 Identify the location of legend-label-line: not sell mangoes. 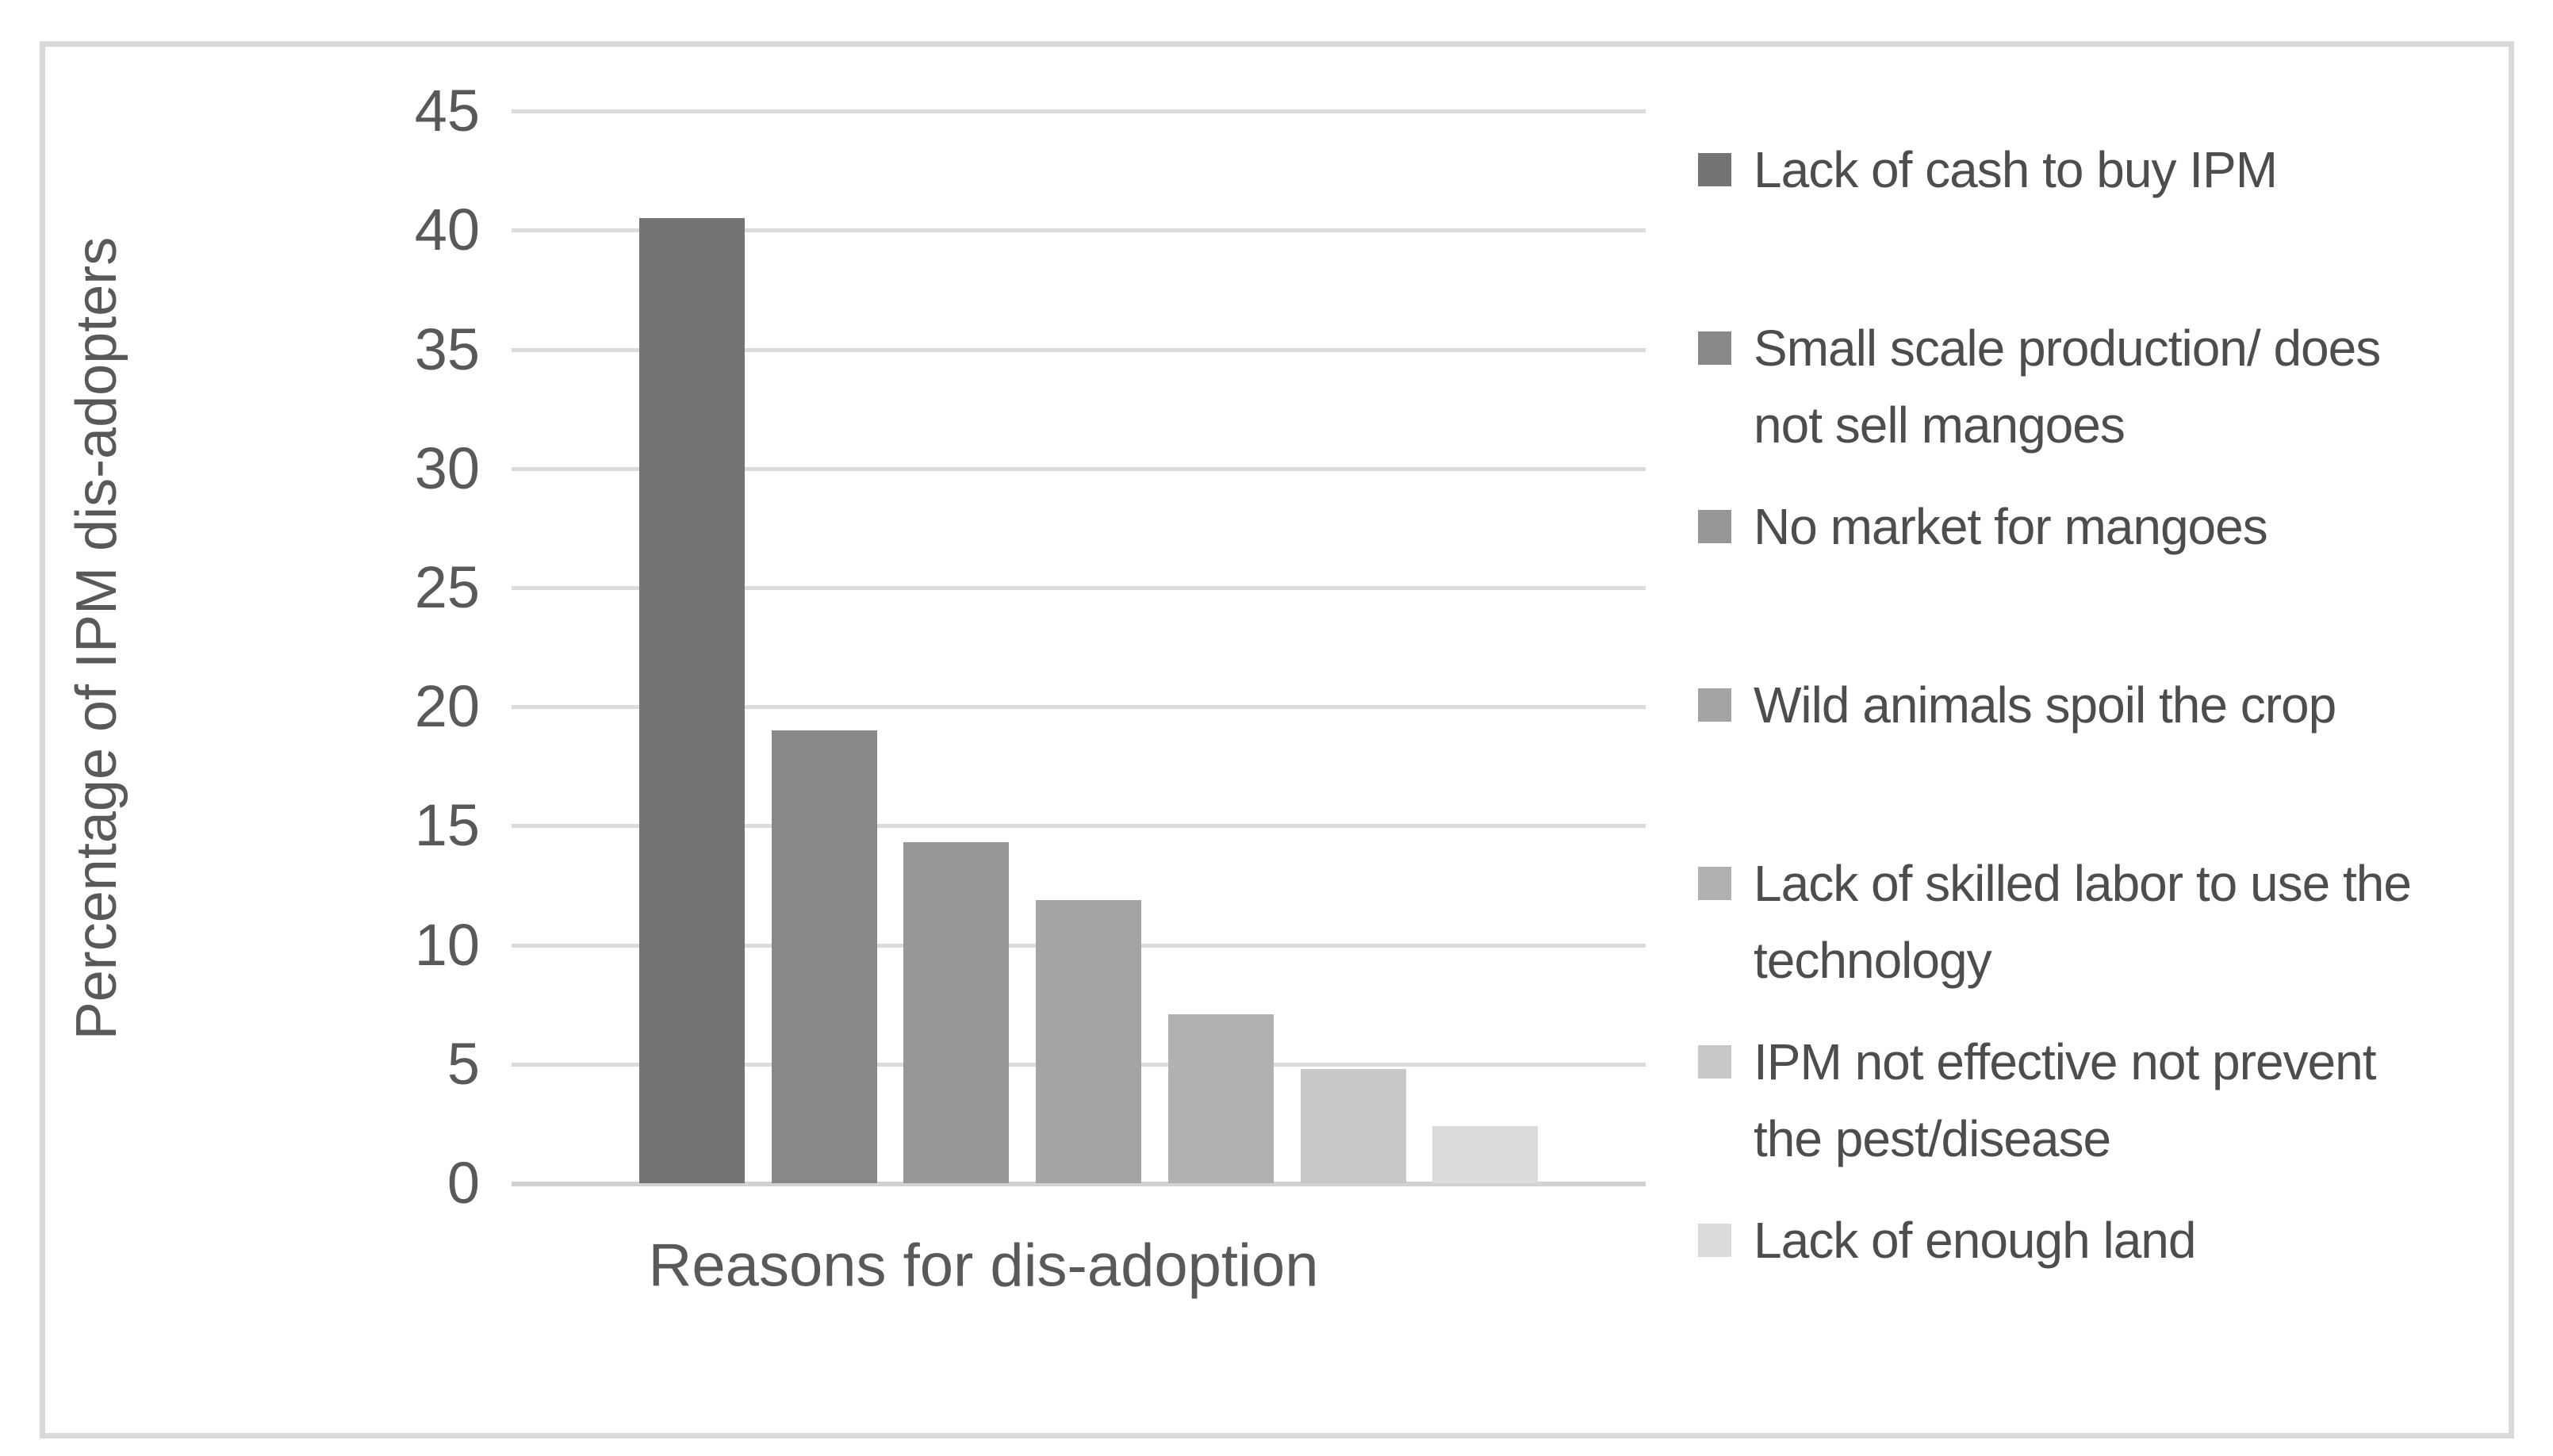
(1940, 425).